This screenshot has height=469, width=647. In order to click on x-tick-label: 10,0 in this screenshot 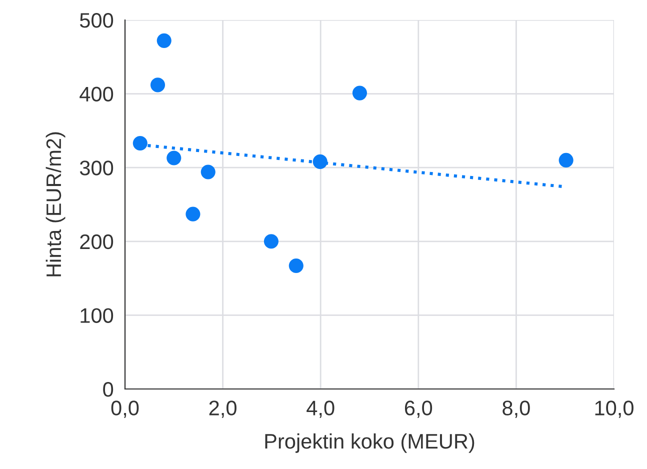, I will do `click(614, 409)`.